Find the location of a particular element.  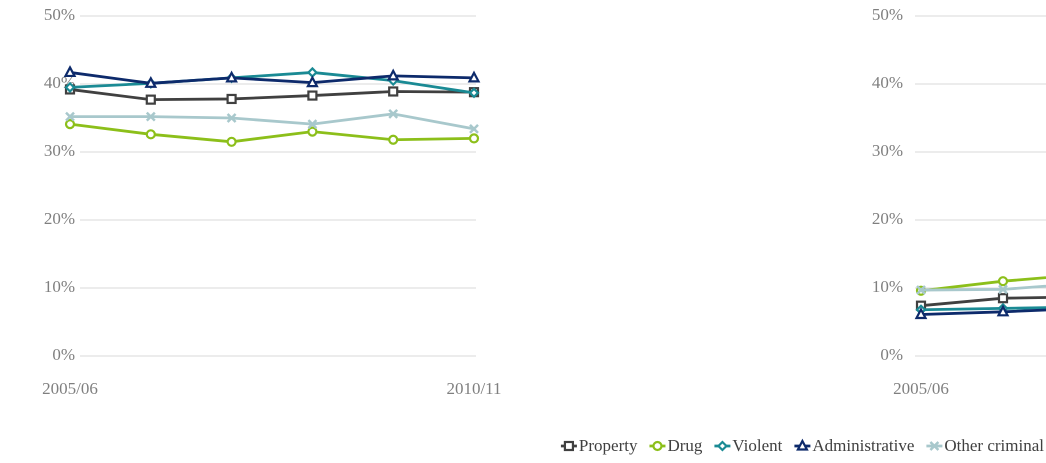

legend-label: Administrative is located at coordinates (863, 445).